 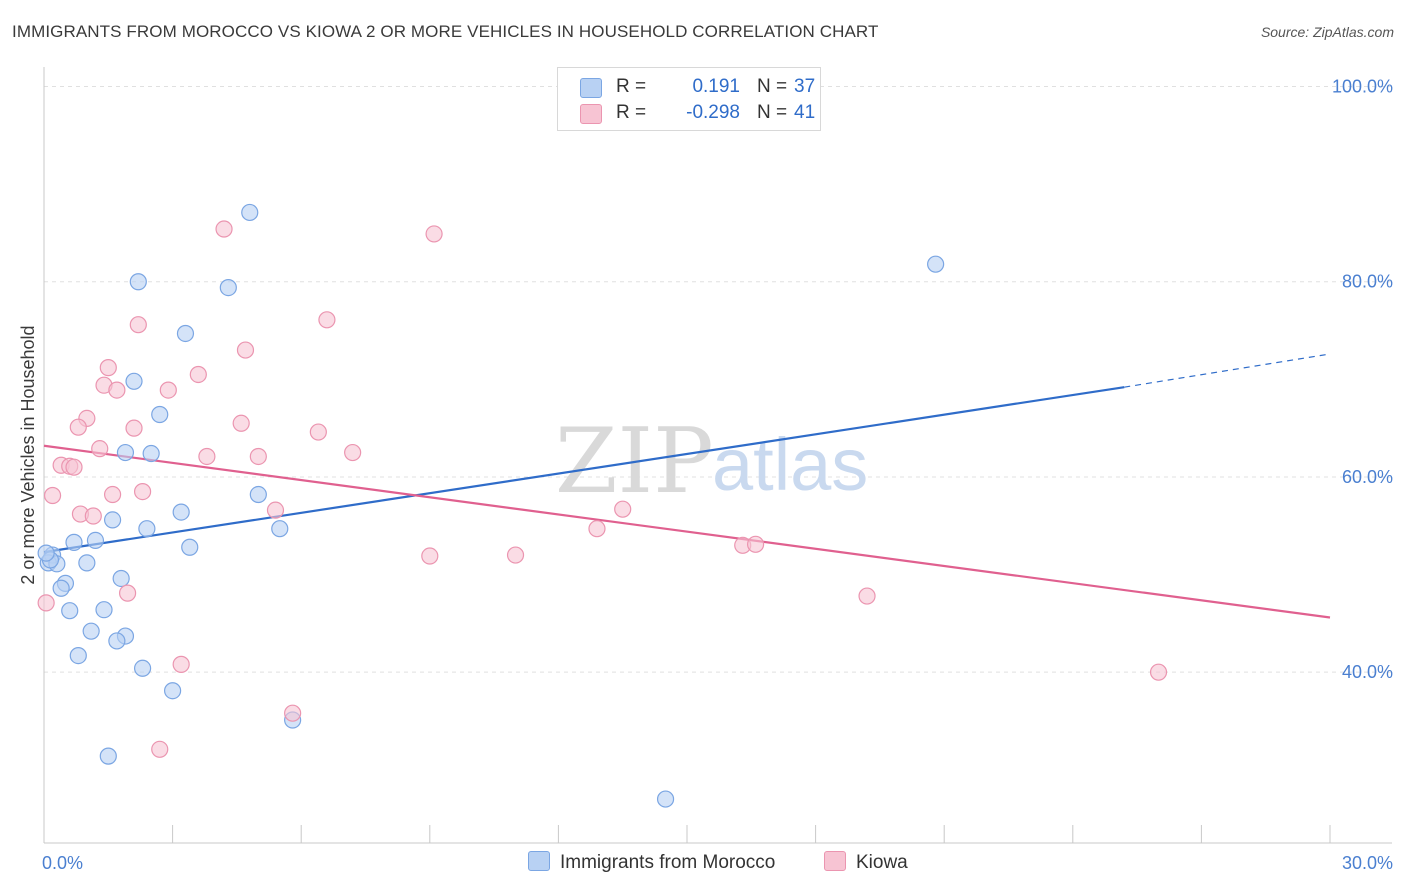 What do you see at coordinates (1367, 282) in the screenshot?
I see `y-tick-label: 80.0%` at bounding box center [1367, 282].